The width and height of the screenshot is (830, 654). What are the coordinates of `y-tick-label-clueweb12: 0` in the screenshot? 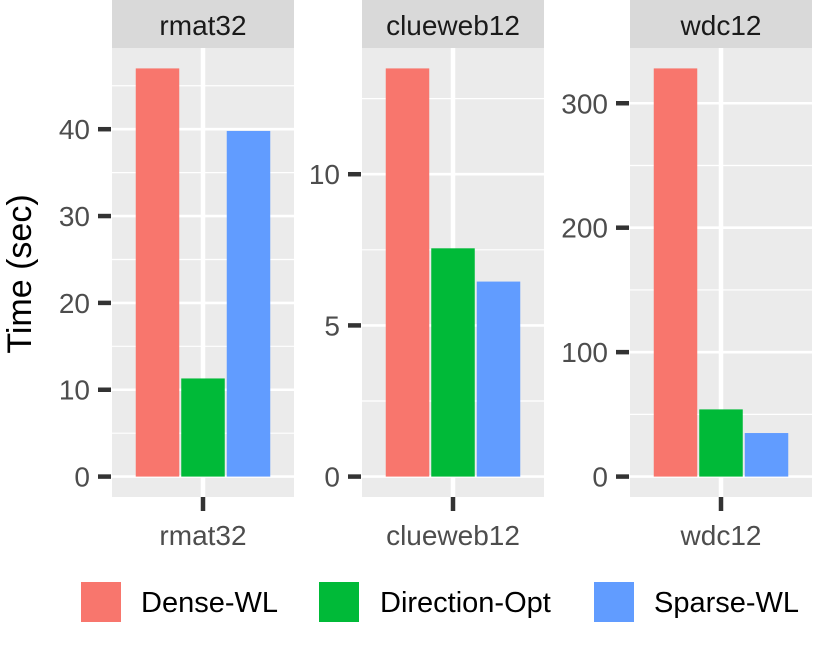 It's located at (332, 477).